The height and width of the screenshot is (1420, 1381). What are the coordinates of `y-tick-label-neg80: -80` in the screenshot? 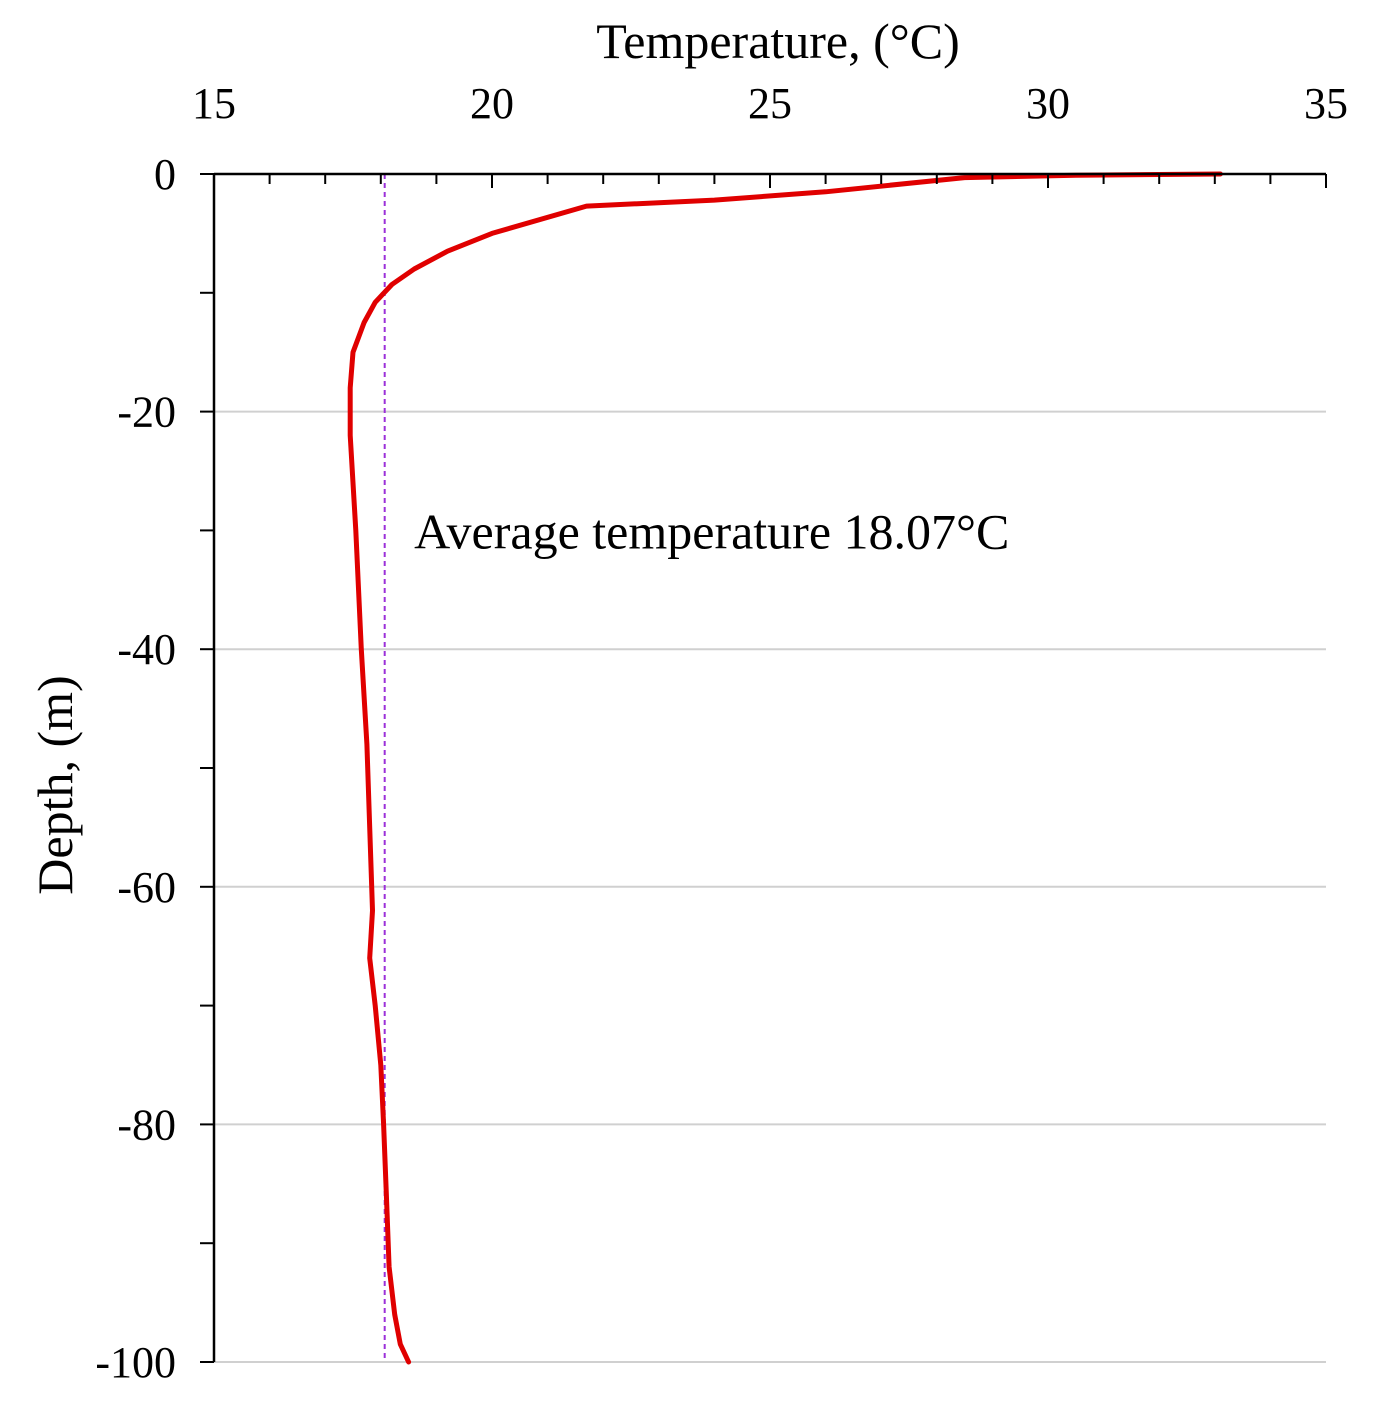 It's located at (146, 1124).